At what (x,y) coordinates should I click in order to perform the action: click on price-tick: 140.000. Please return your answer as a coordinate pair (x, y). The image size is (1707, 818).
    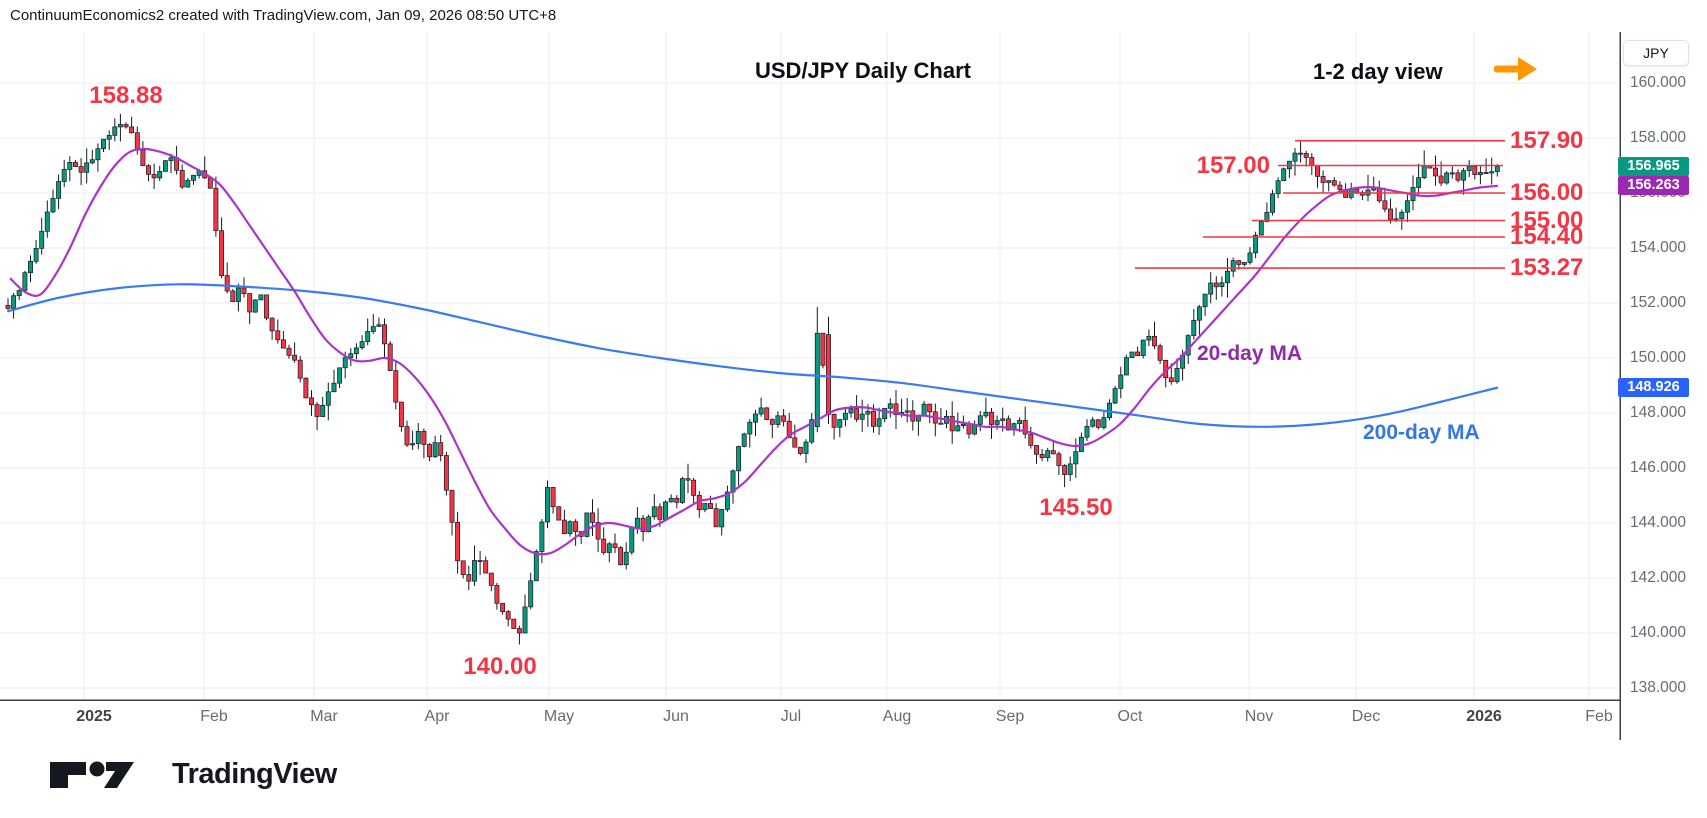
    Looking at the image, I should click on (1658, 632).